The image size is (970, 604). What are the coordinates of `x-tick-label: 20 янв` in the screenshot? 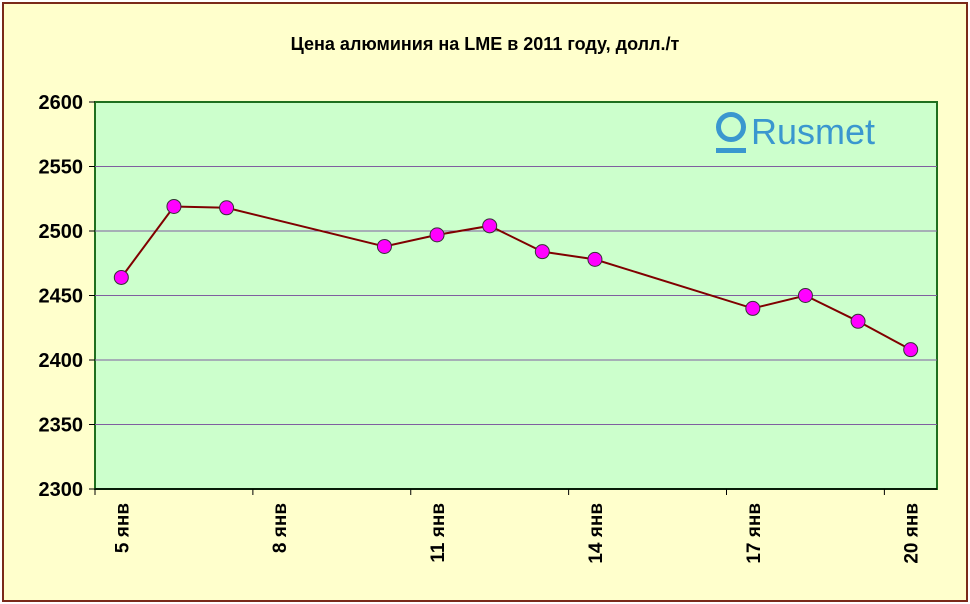 It's located at (912, 533).